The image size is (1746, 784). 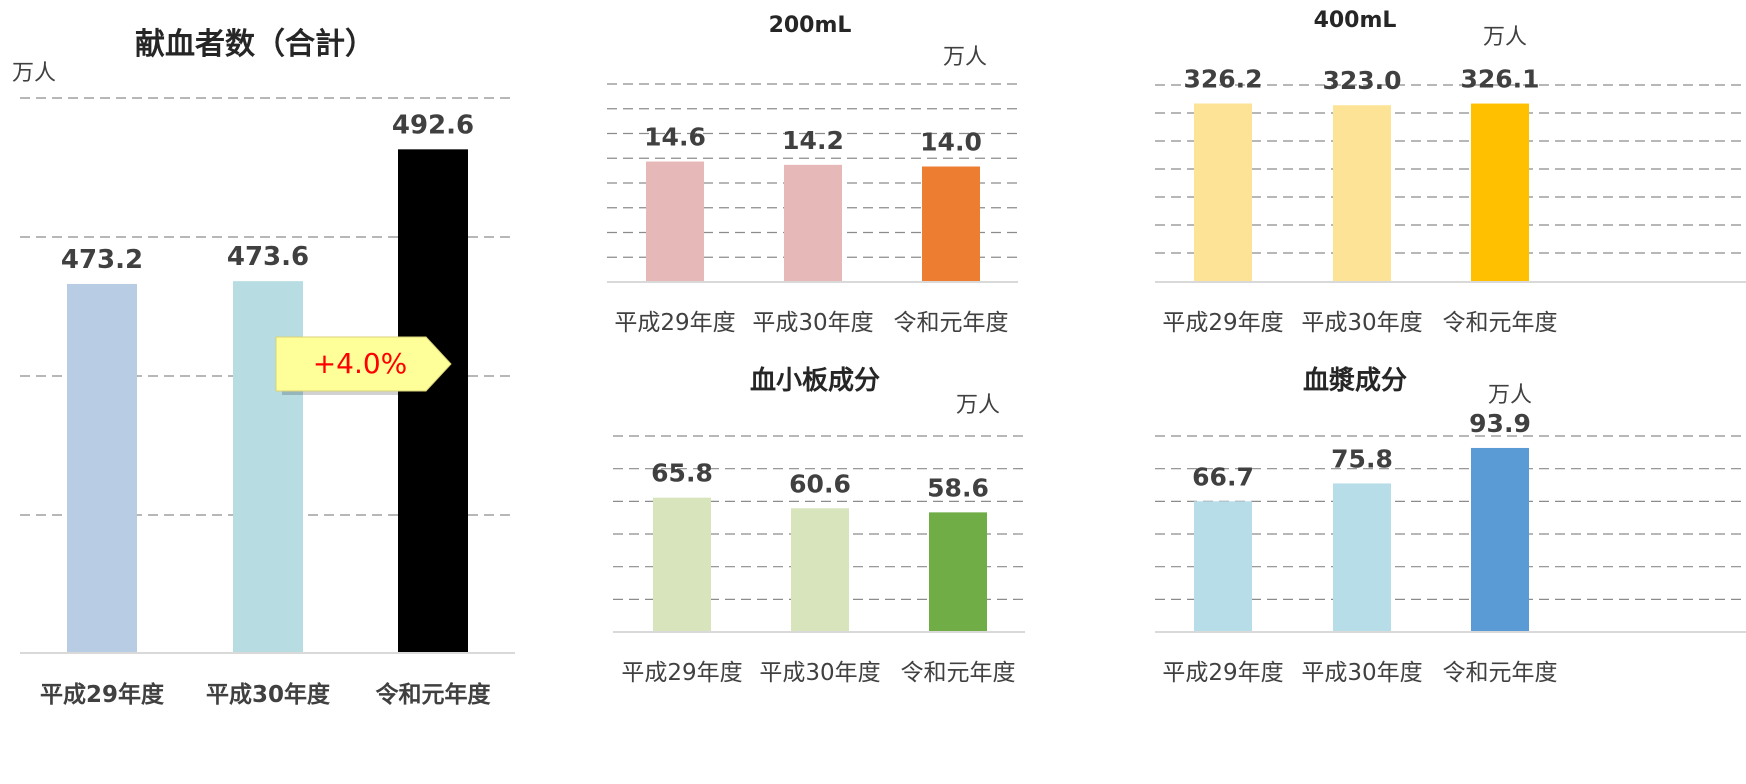 I want to click on plasma-value-label: 66.7, so click(x=1223, y=476).